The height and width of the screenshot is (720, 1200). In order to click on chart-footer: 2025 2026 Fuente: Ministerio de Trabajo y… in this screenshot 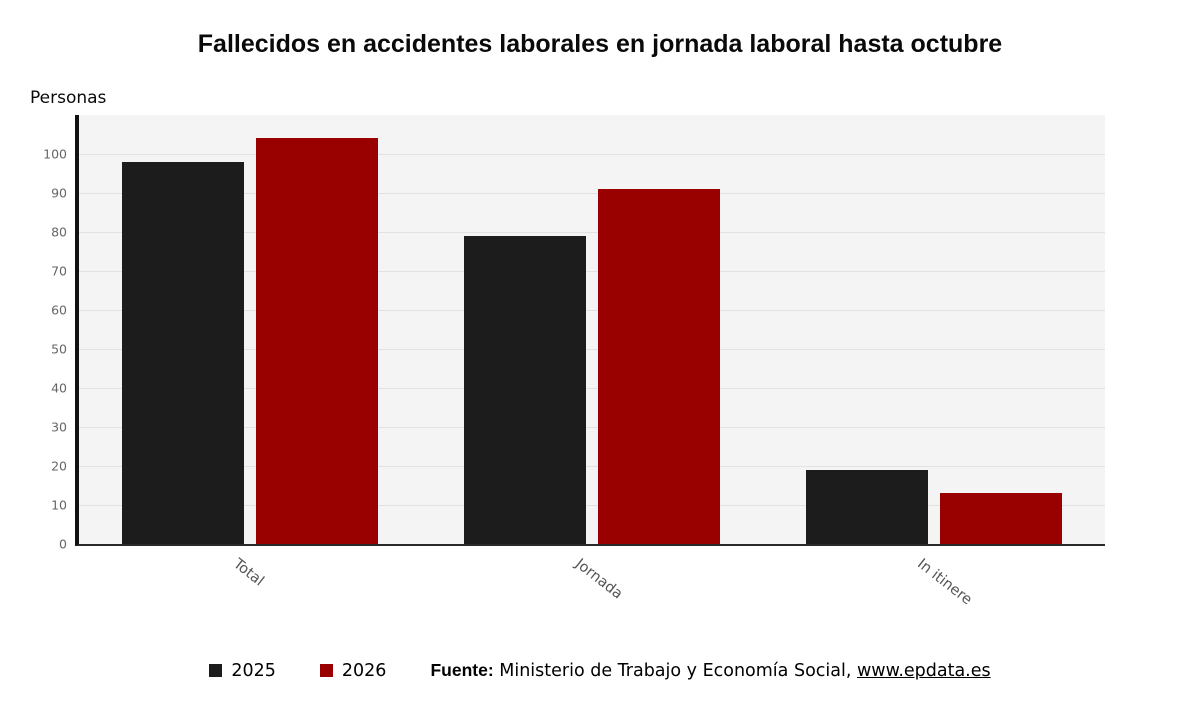, I will do `click(600, 670)`.